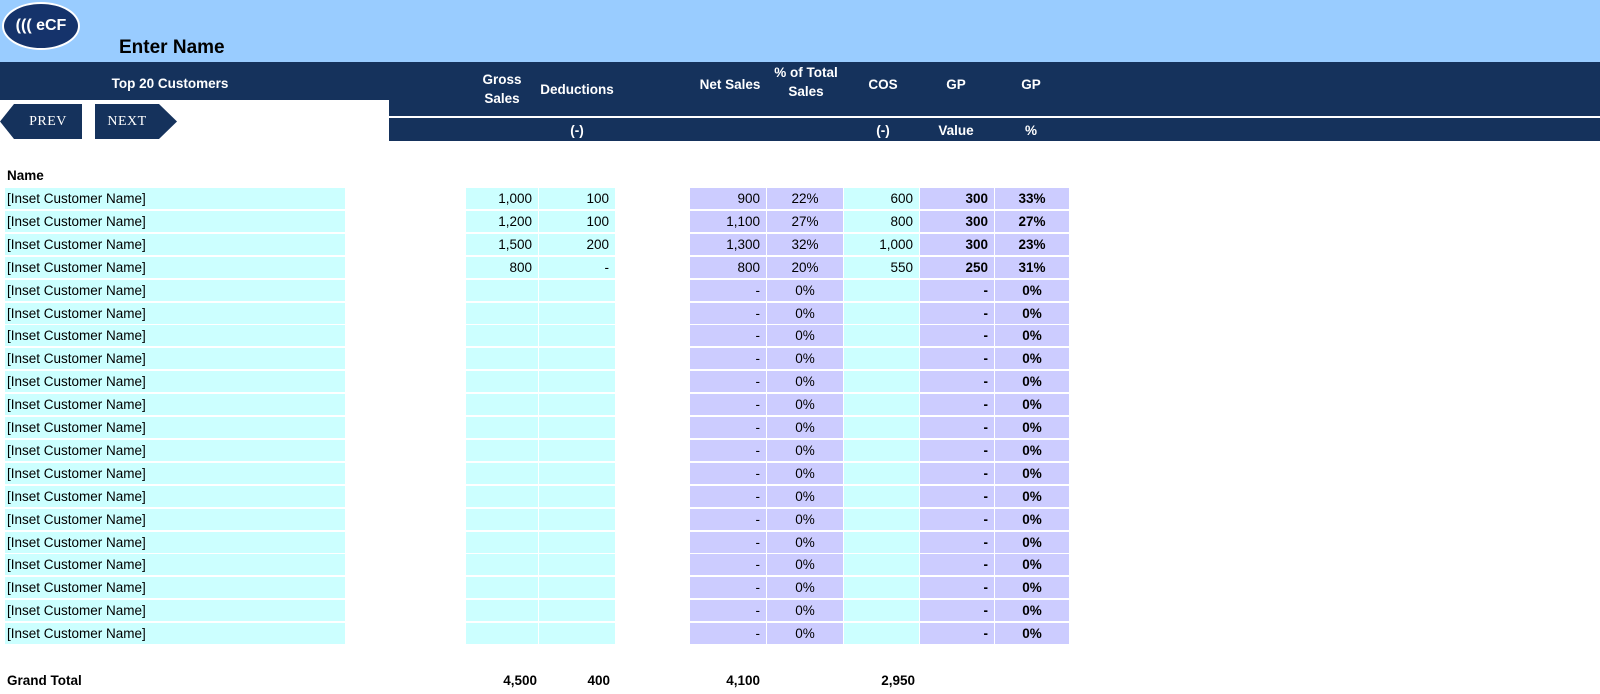 The width and height of the screenshot is (1600, 694). Describe the element at coordinates (881, 221) in the screenshot. I see `cos-cell: 800` at that location.